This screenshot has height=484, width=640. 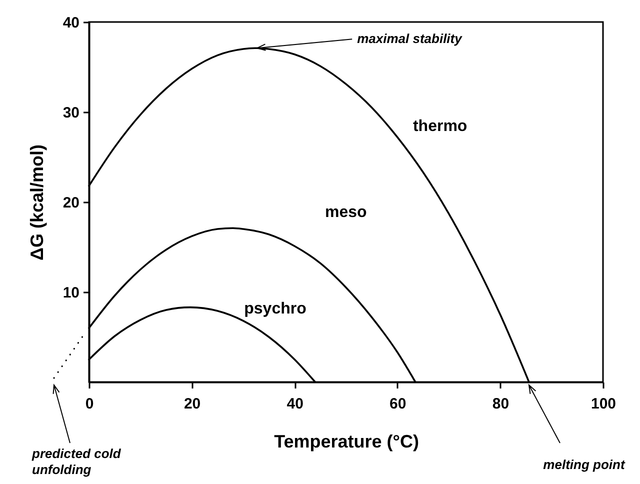 What do you see at coordinates (192, 404) in the screenshot?
I see `x-tick-label: 20` at bounding box center [192, 404].